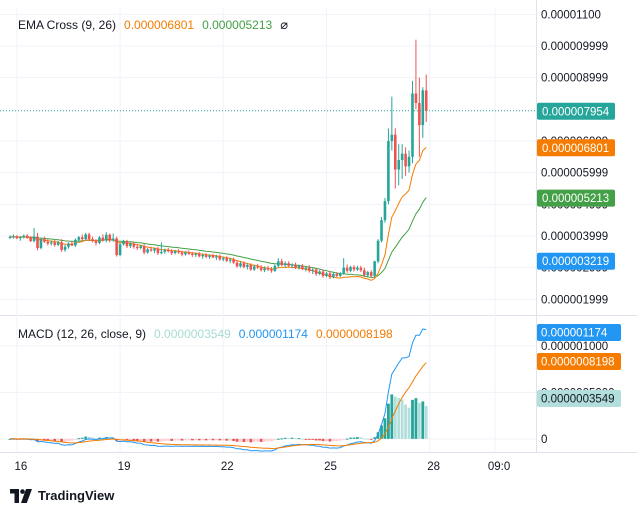 This screenshot has width=638, height=515. I want to click on badge-text: 0.000001174, so click(574, 334).